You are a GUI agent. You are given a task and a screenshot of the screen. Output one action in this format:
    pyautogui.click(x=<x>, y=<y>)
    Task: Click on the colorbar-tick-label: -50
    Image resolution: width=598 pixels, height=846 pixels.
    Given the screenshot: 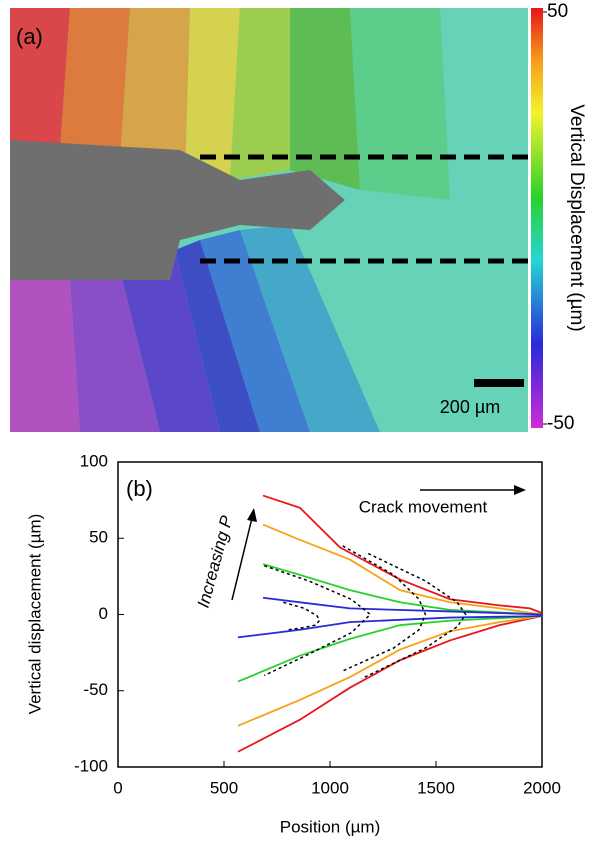 What is the action you would take?
    pyautogui.click(x=560, y=423)
    